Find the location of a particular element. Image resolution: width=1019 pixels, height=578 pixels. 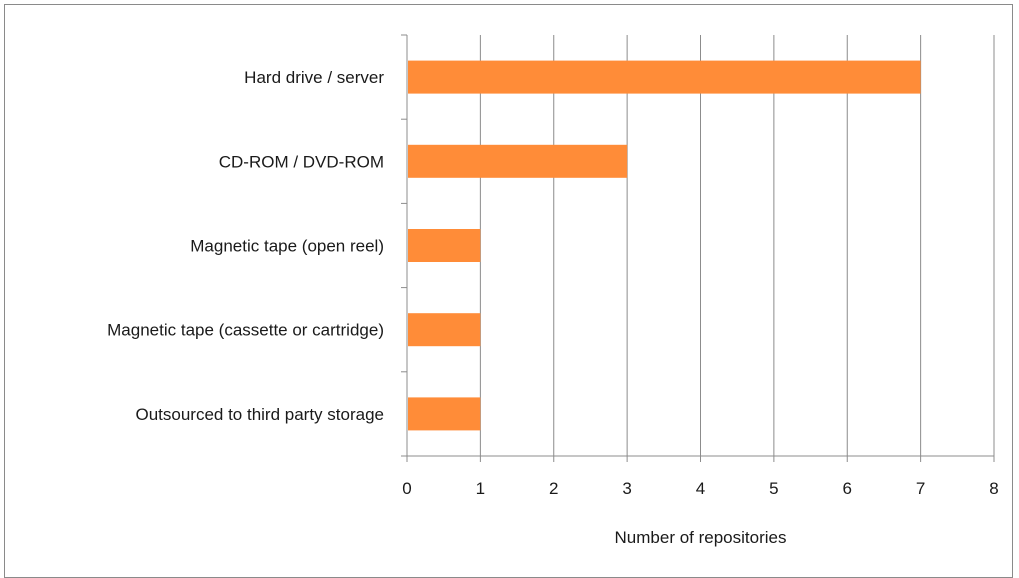

category-label: Magnetic tape (open reel) is located at coordinates (287, 246).